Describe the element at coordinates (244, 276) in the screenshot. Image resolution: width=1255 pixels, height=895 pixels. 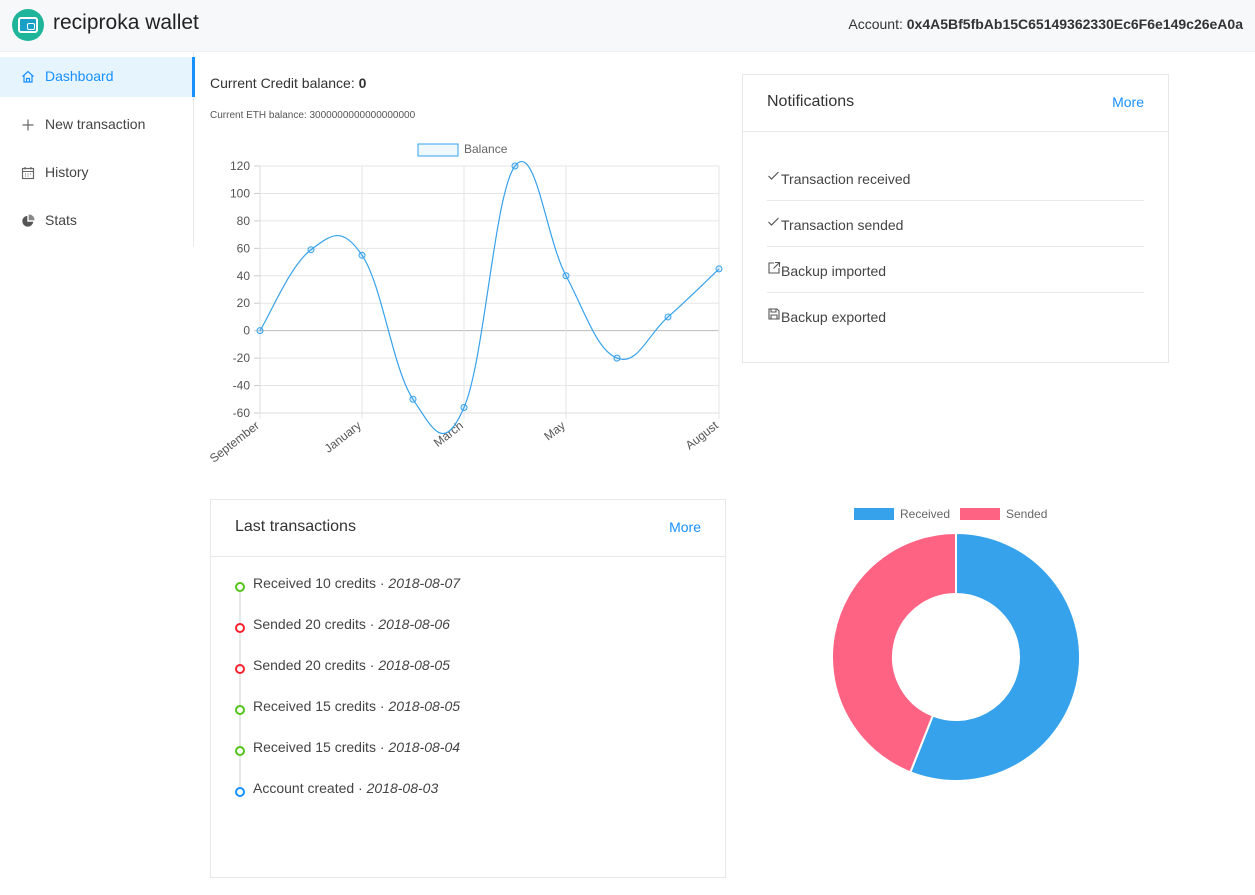
I see `y-tick-label: 40` at that location.